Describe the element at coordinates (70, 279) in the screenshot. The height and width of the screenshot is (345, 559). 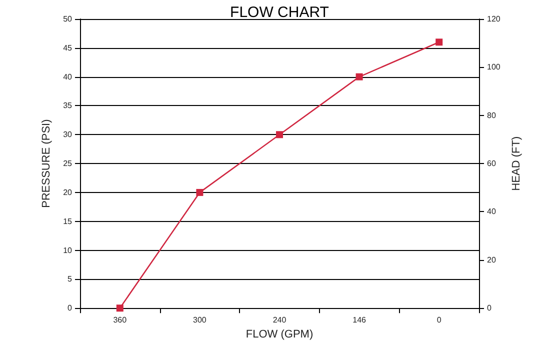
I see `y-tick-label: 5` at that location.